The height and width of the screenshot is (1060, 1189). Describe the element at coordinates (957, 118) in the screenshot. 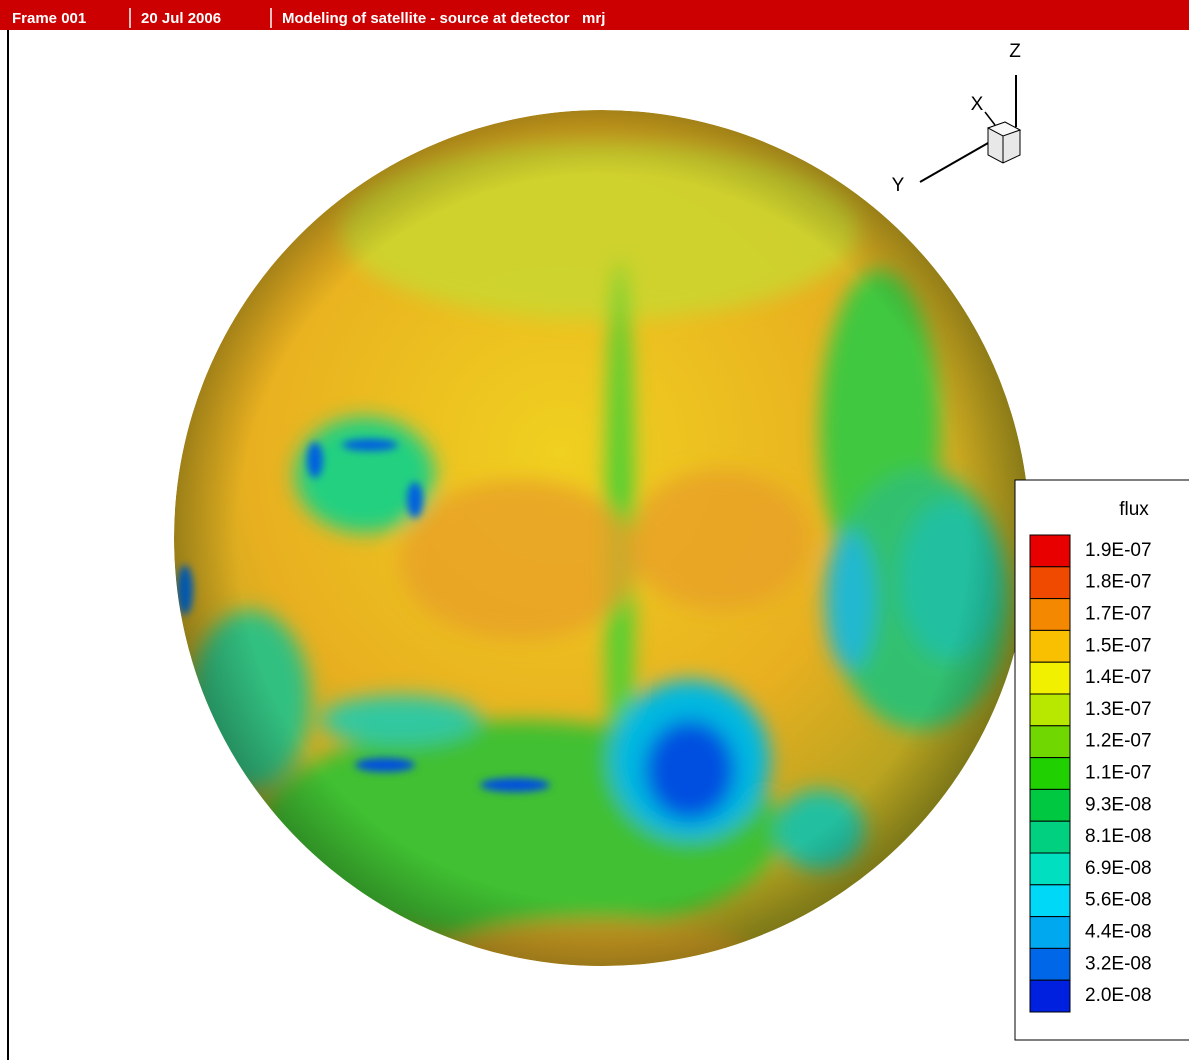

I see `axis-triad: Z X Y` at that location.